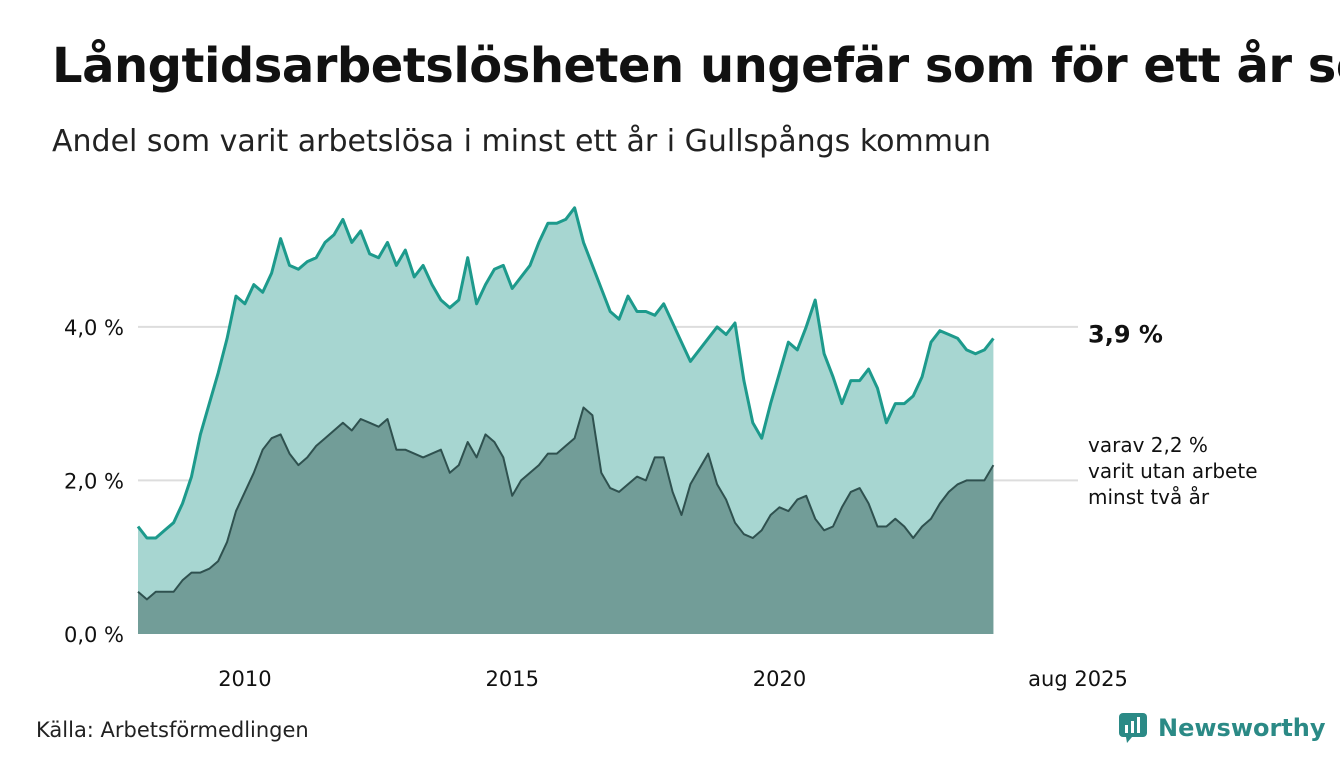  I want to click on xtick-label-1: 2015, so click(511, 679).